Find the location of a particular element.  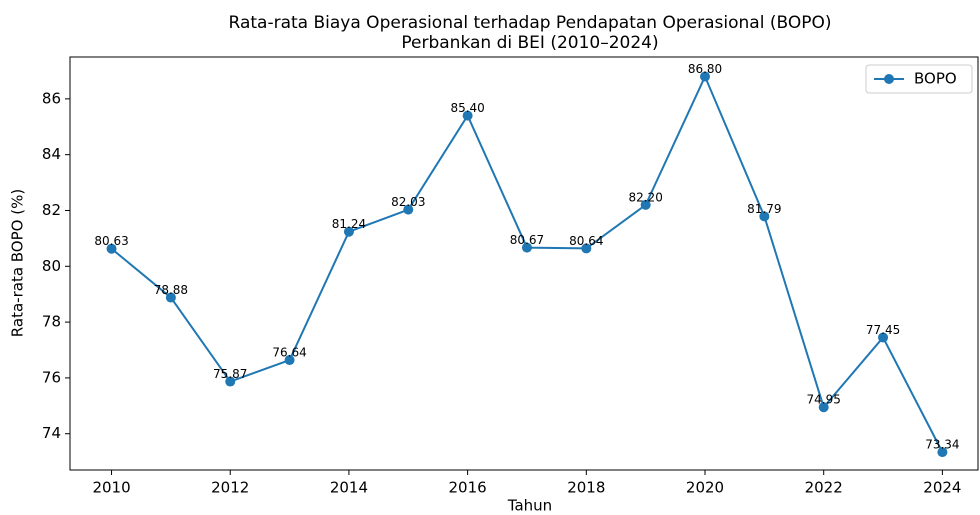

data-label: 80.67 is located at coordinates (527, 240).